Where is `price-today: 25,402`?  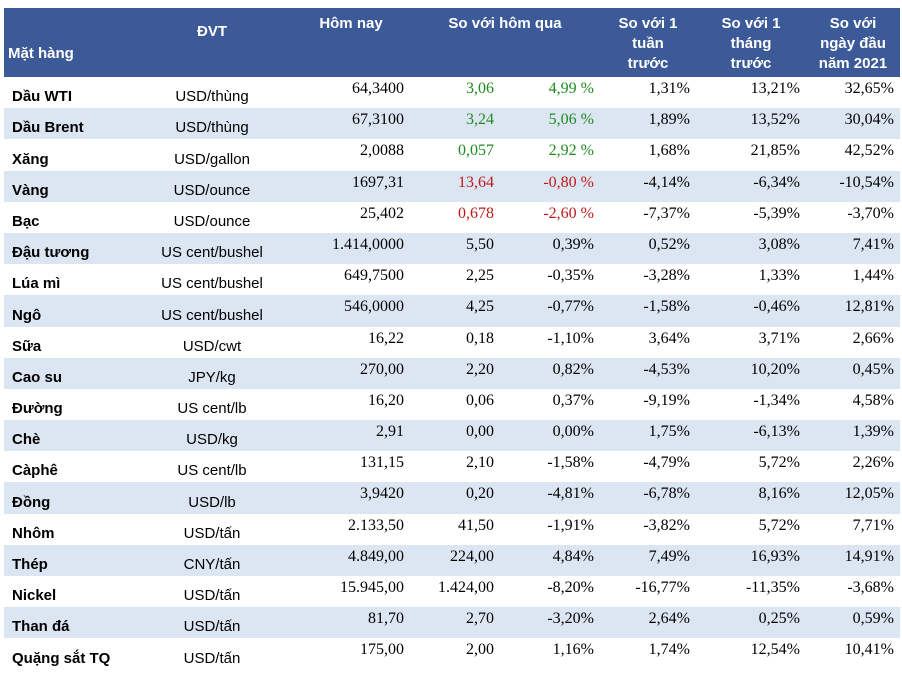
price-today: 25,402 is located at coordinates (382, 213).